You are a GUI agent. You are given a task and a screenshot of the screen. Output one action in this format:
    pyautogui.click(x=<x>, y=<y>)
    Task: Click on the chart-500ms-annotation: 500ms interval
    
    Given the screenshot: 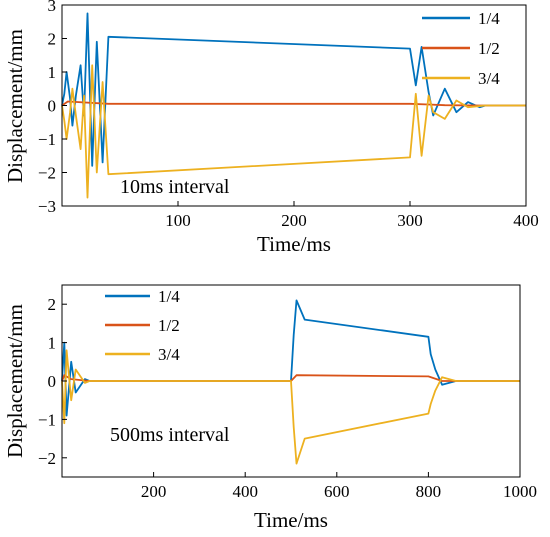 What is the action you would take?
    pyautogui.click(x=170, y=435)
    